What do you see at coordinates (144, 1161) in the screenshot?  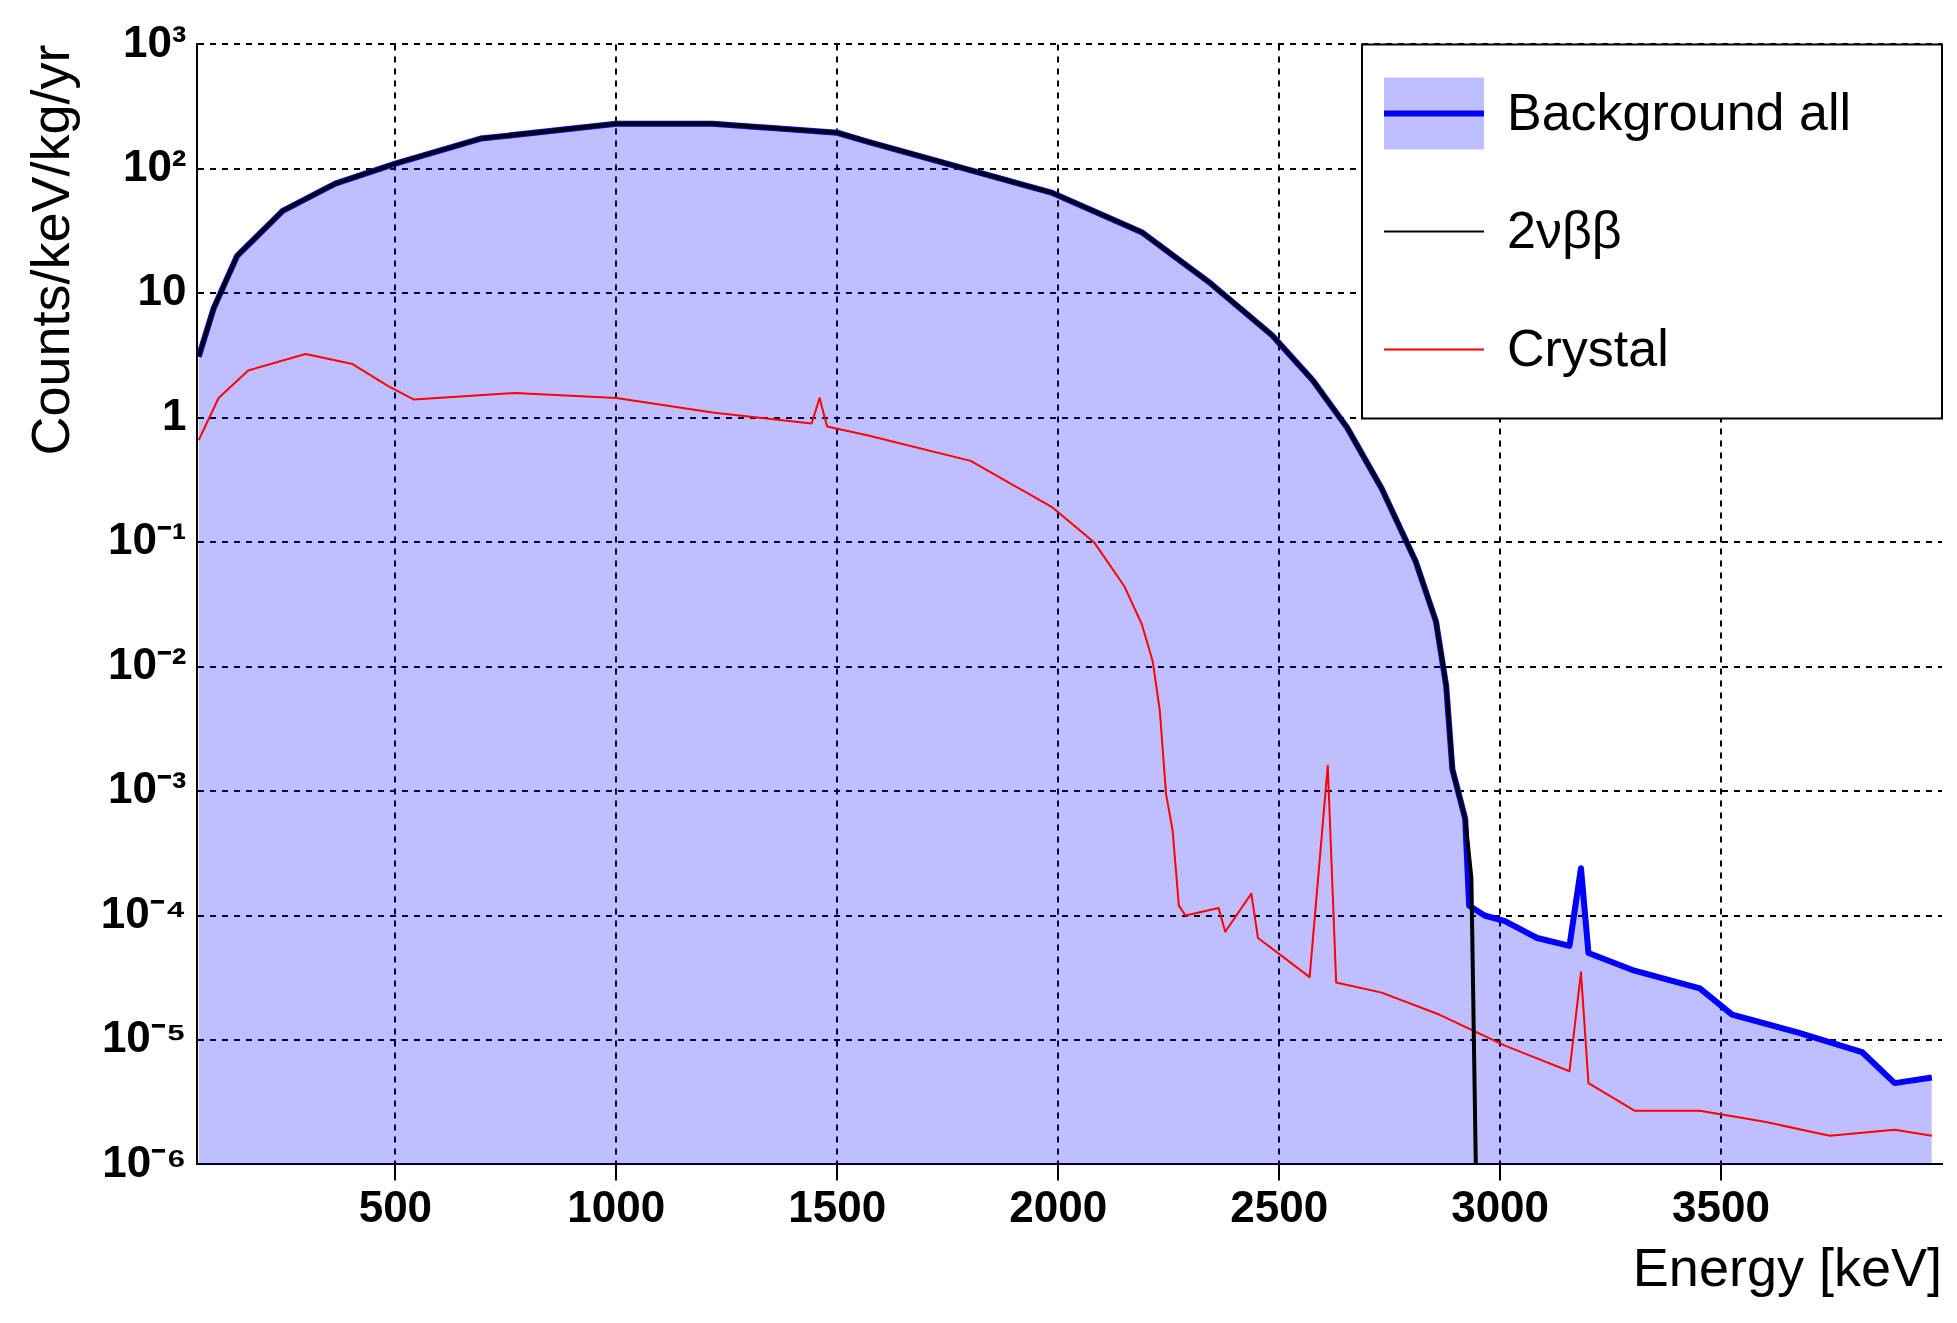 I see `y-tick-label: 10⁻⁶` at bounding box center [144, 1161].